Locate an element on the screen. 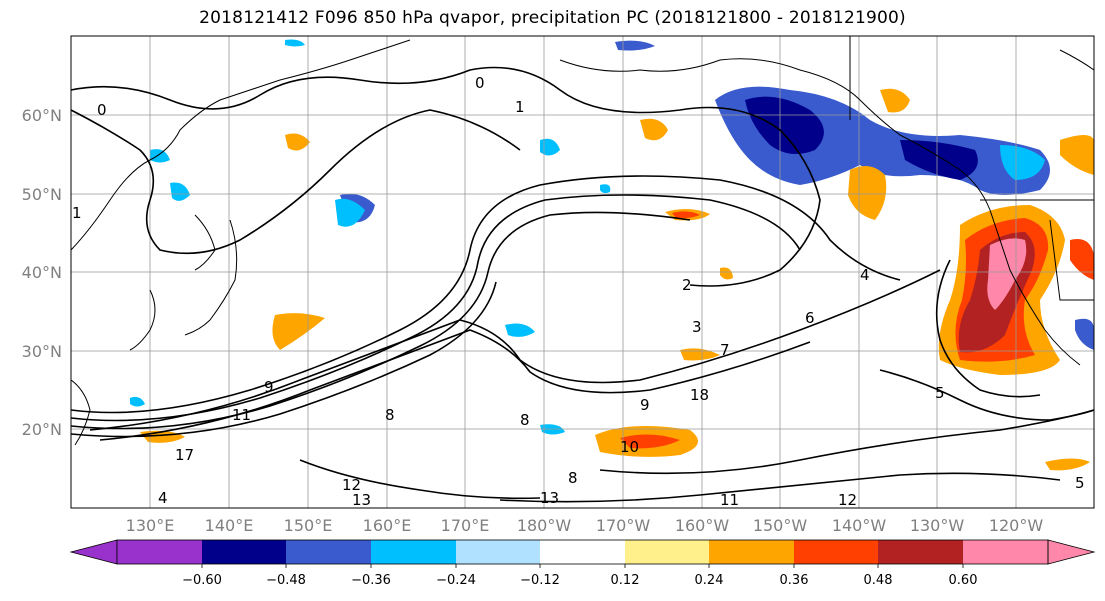 This screenshot has width=1105, height=601. lat-label: 30°N is located at coordinates (42, 351).